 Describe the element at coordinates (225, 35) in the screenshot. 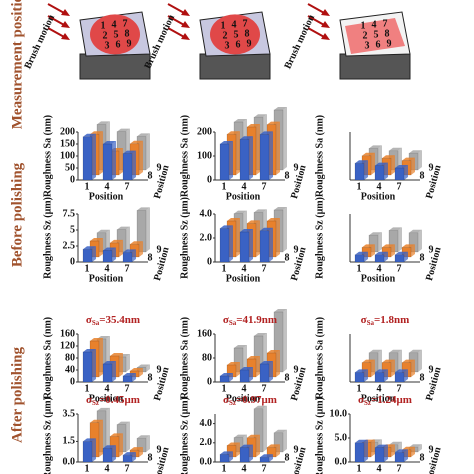

I see `position-number: 2` at that location.